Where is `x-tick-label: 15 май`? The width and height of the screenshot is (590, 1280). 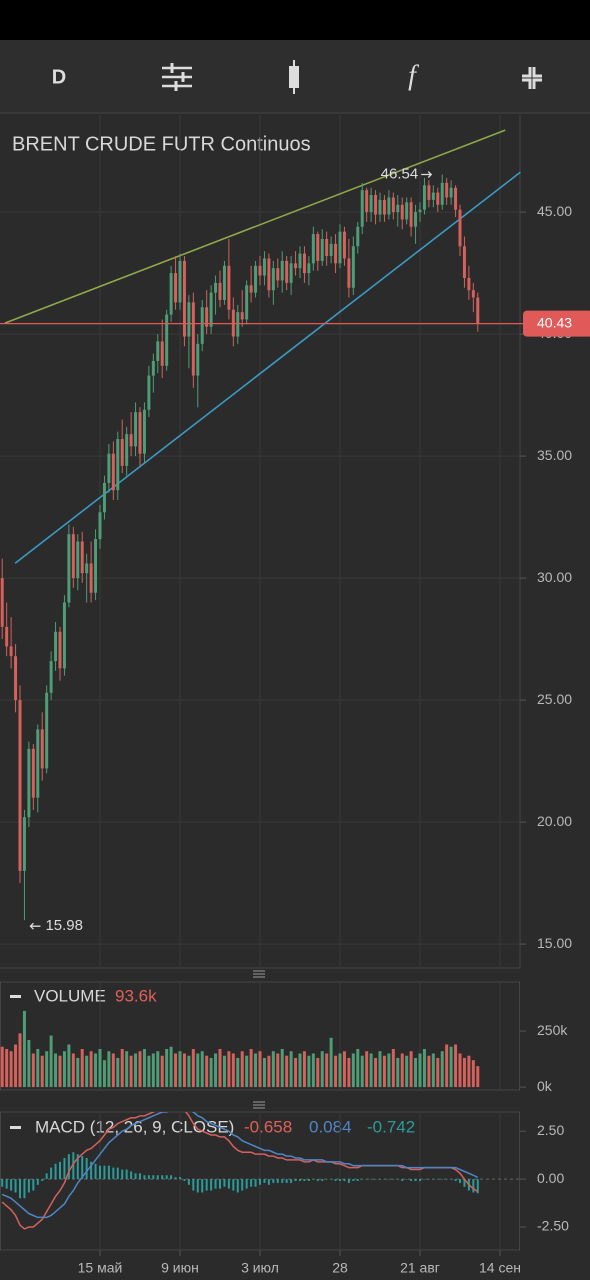
x-tick-label: 15 май is located at coordinates (100, 1268).